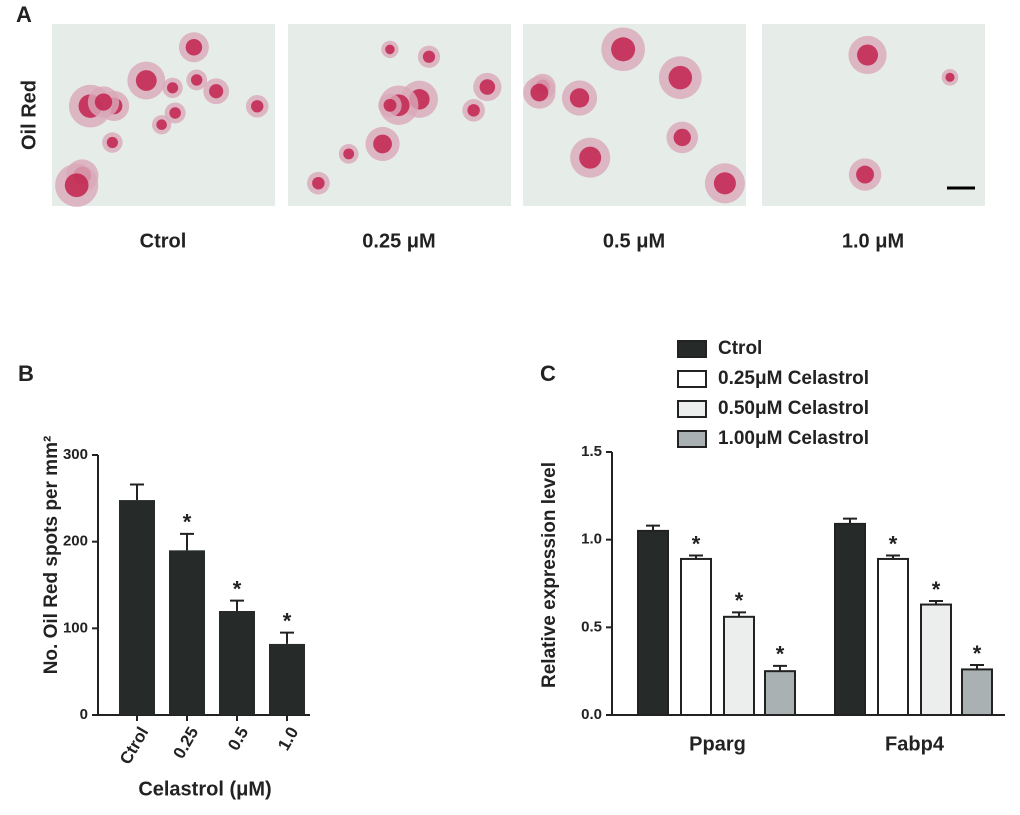 The image size is (1020, 815). What do you see at coordinates (793, 438) in the screenshot?
I see `legend-label: 1.00μM Celastrol` at bounding box center [793, 438].